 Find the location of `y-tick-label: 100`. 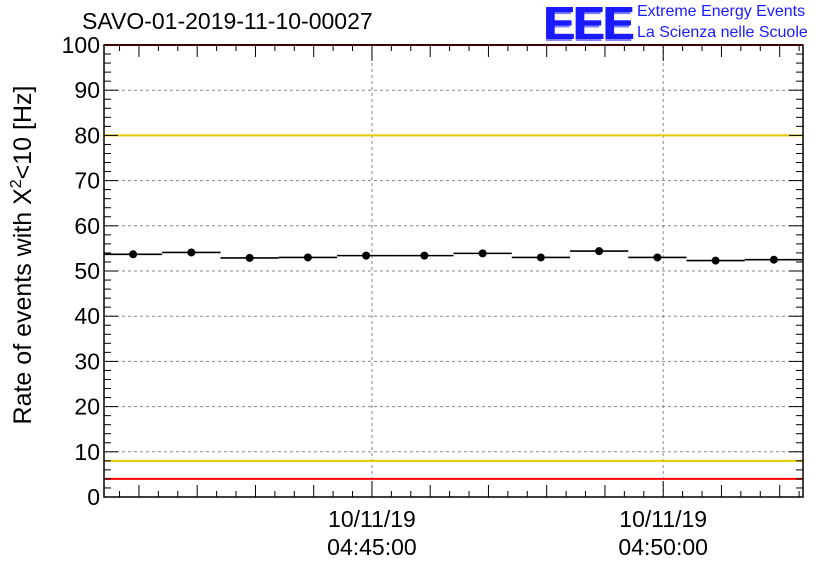

y-tick-label: 100 is located at coordinates (81, 45).